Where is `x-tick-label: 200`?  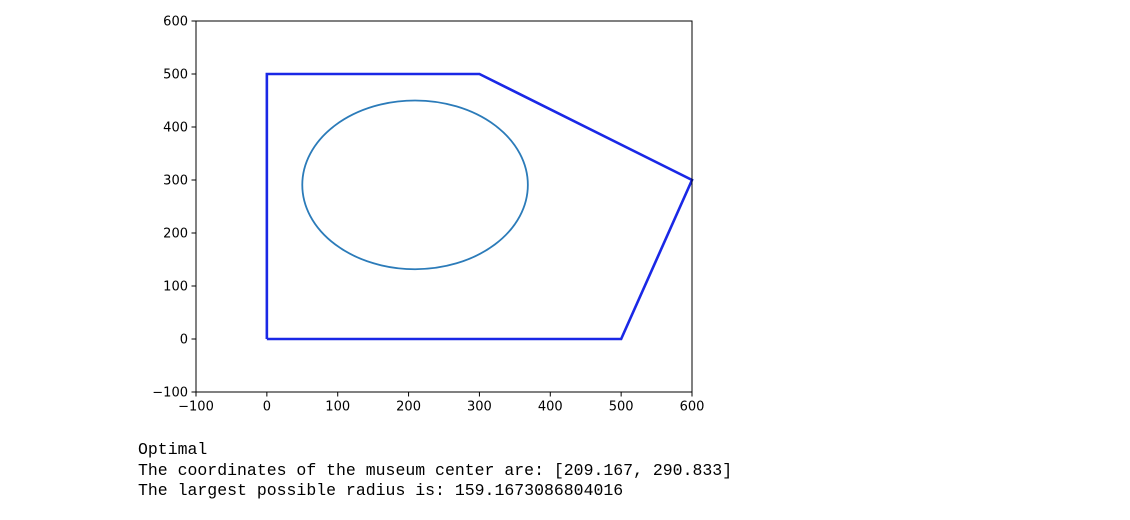
x-tick-label: 200 is located at coordinates (408, 407).